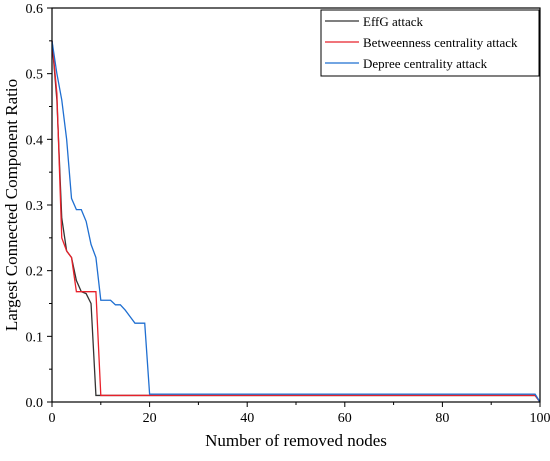  What do you see at coordinates (35, 403) in the screenshot?
I see `y-tick-label: 0.0` at bounding box center [35, 403].